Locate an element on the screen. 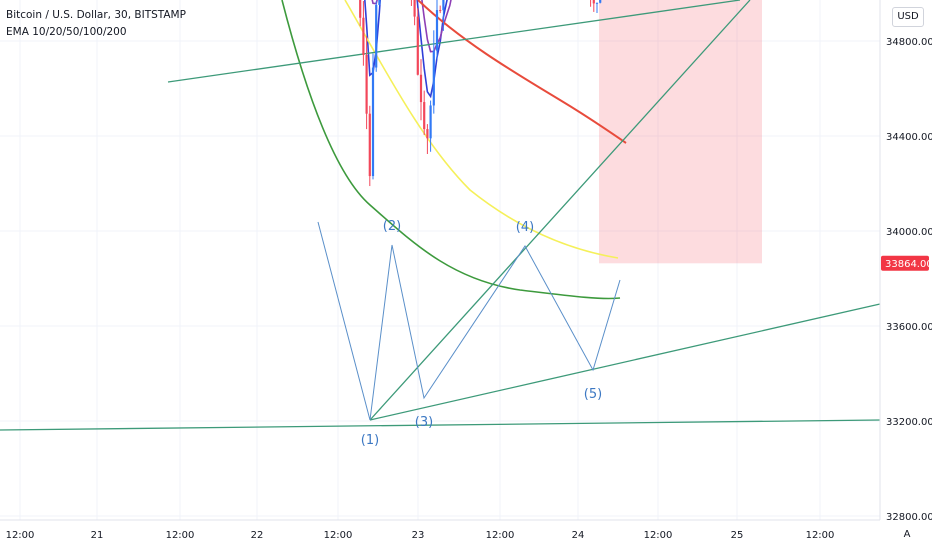 This screenshot has width=932, height=550. wave-label-5: (5) is located at coordinates (593, 394).